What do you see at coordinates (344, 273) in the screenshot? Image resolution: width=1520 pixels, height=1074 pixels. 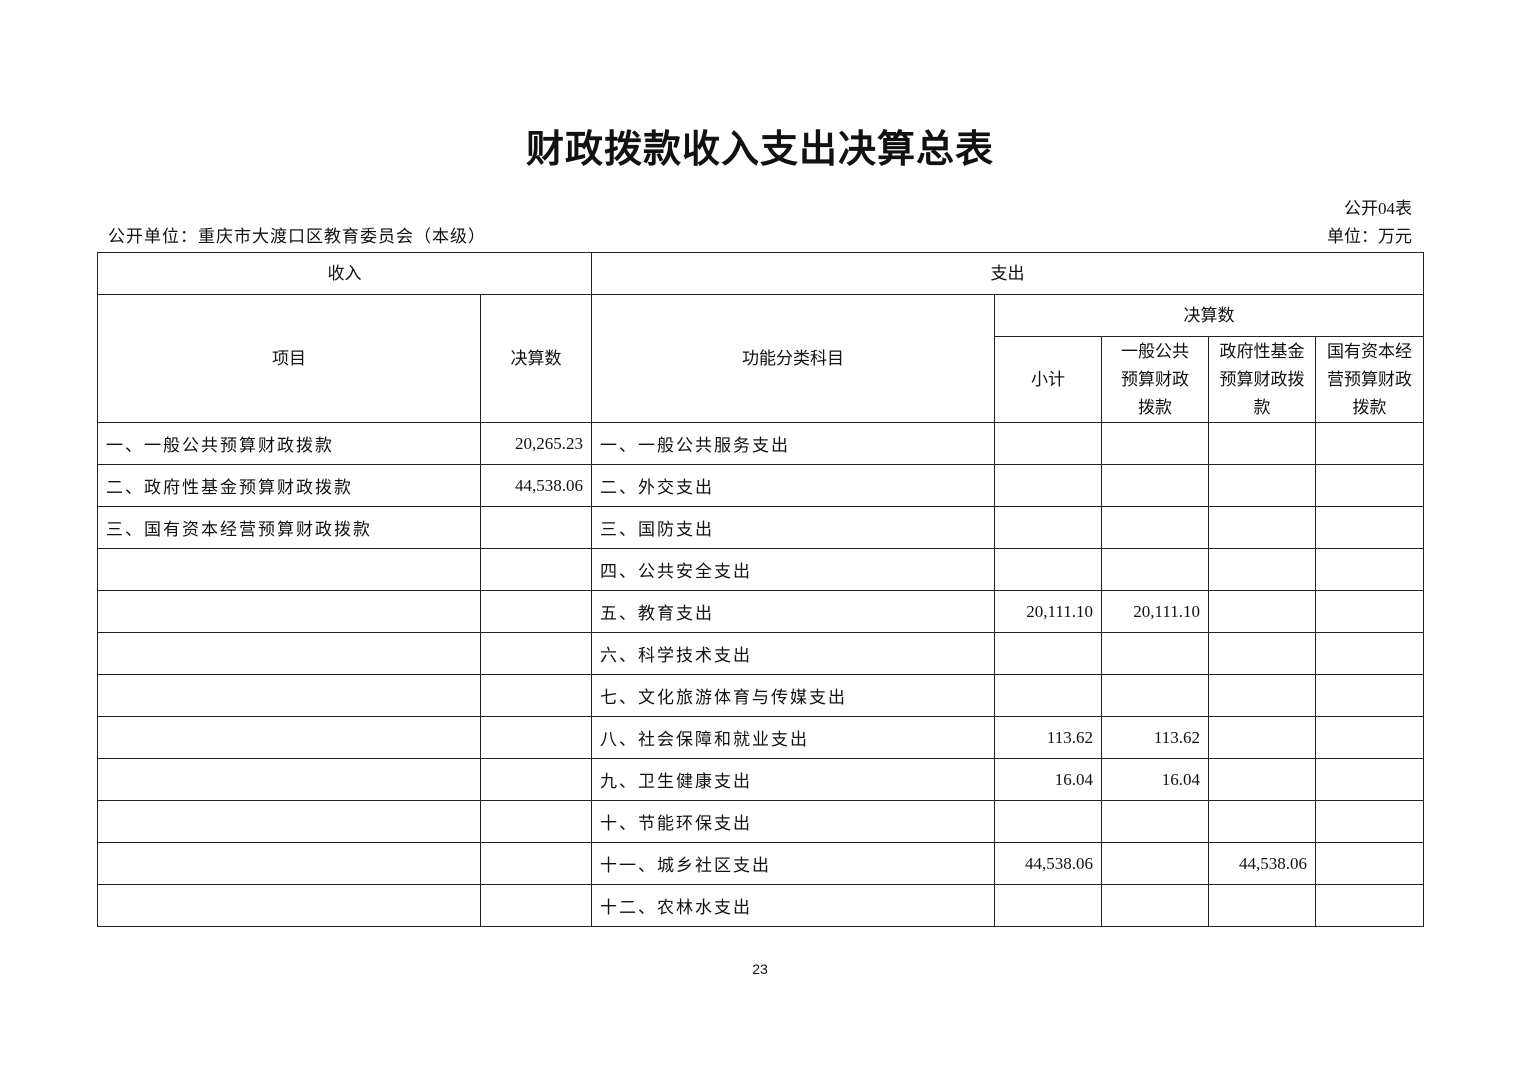 I see `header-income: 收入` at bounding box center [344, 273].